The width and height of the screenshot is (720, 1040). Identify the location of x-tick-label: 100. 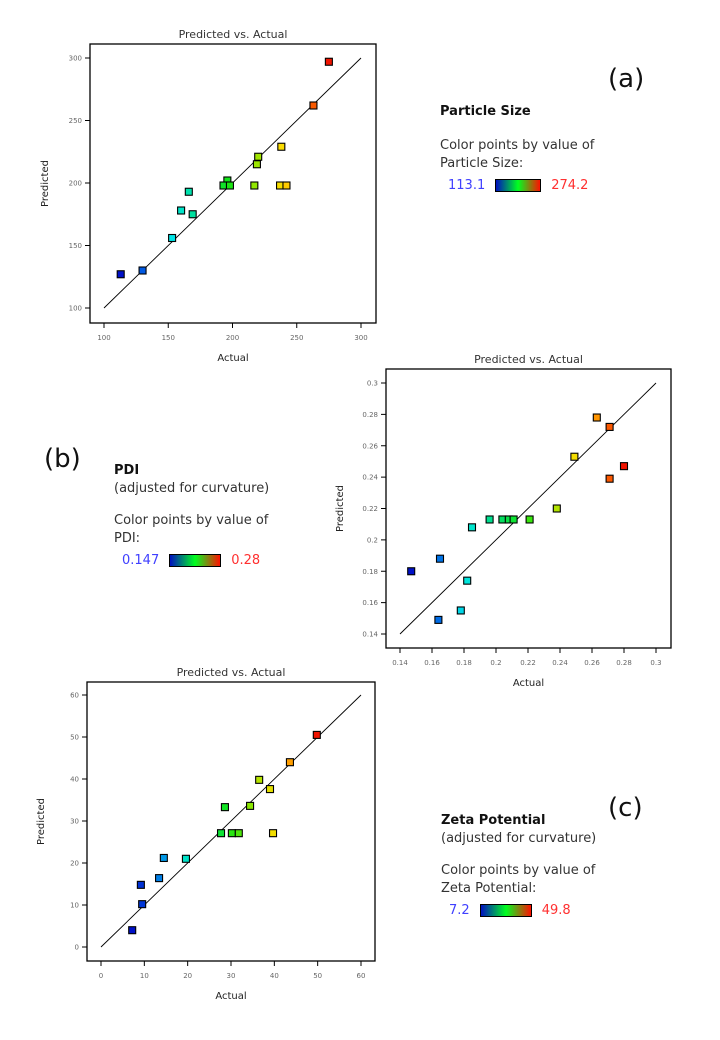
(103, 338).